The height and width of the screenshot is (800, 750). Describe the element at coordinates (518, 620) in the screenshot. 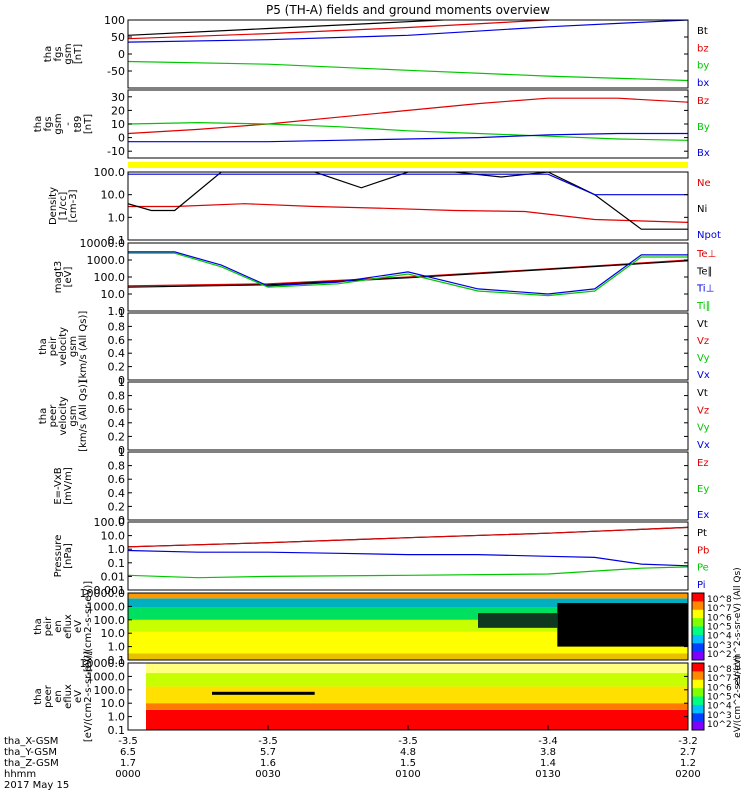

I see `data-gap` at that location.